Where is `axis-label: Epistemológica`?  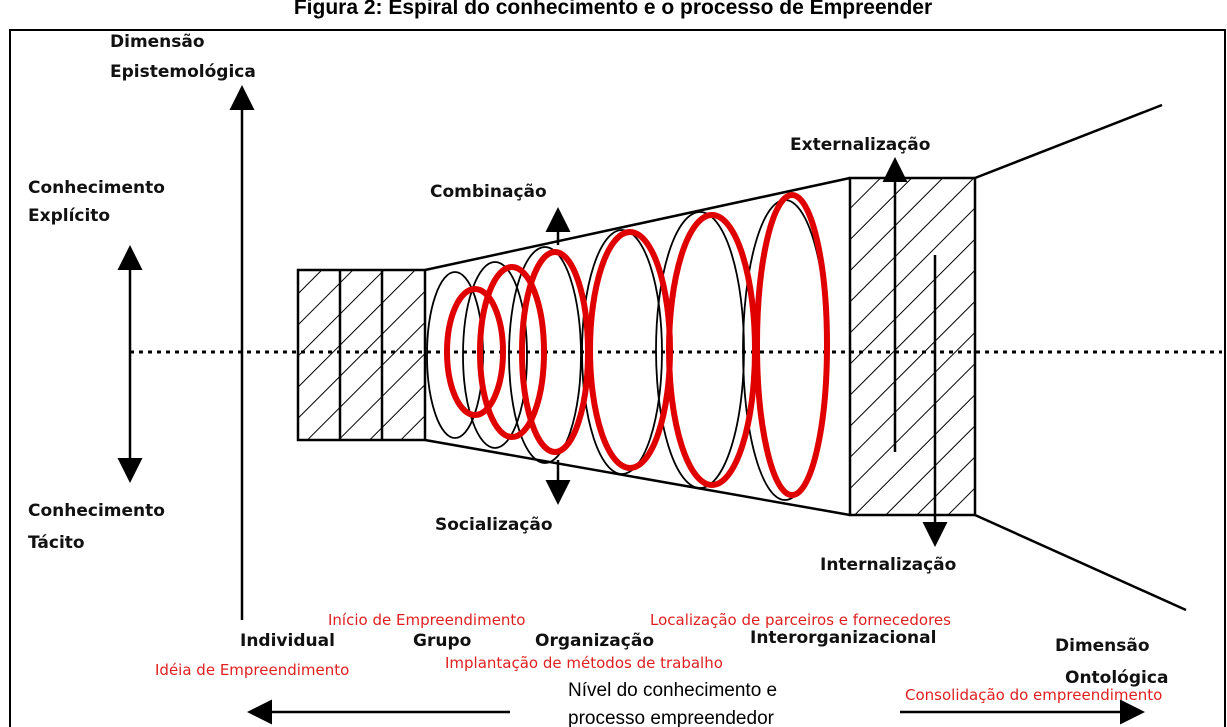
axis-label: Epistemológica is located at coordinates (183, 72).